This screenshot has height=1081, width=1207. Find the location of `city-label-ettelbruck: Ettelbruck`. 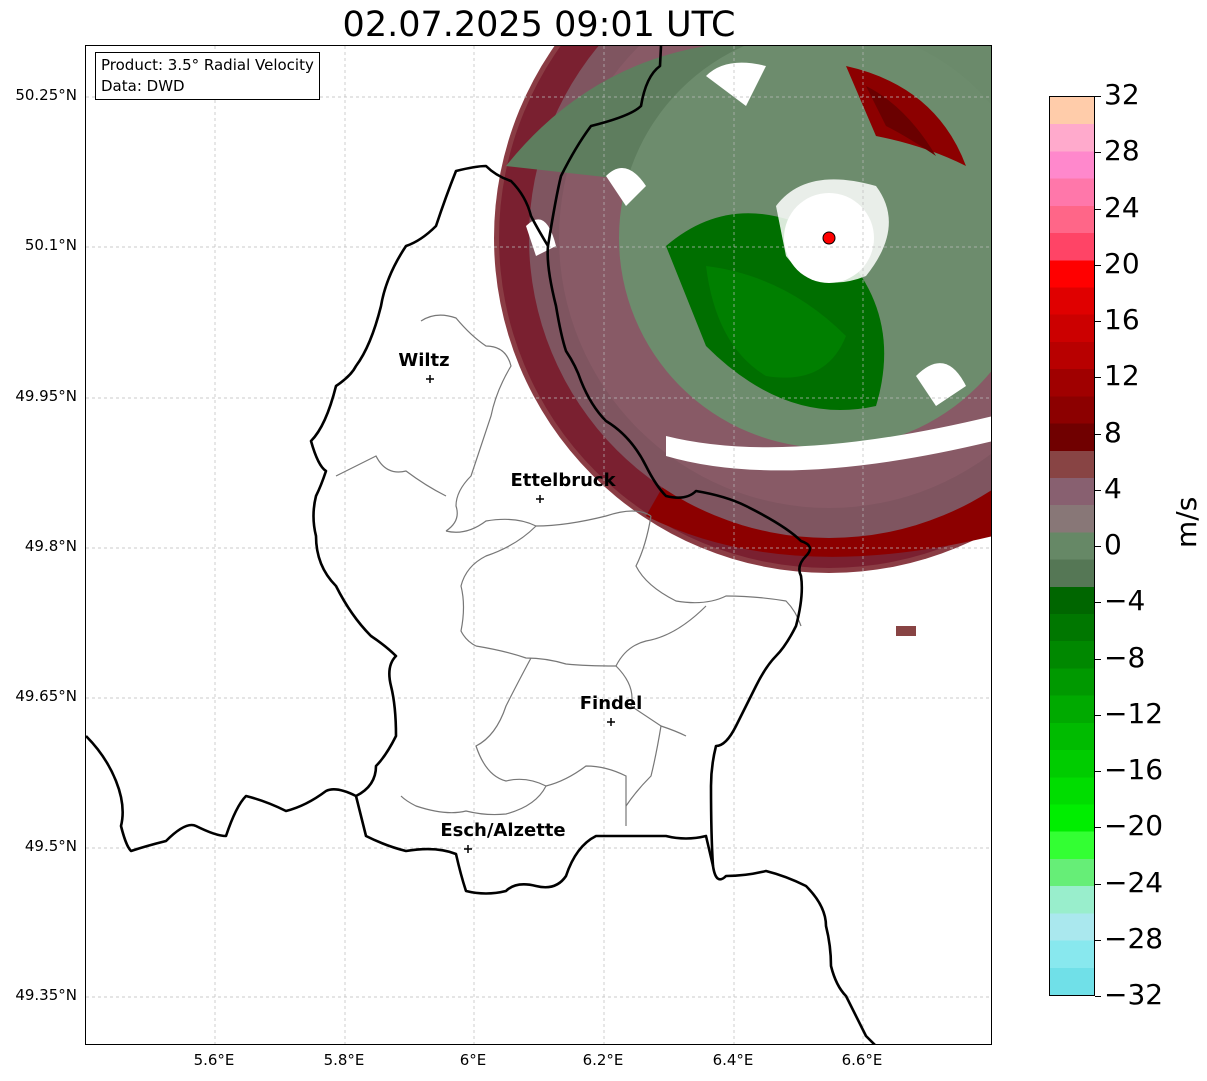

city-label-ettelbruck: Ettelbruck is located at coordinates (563, 480).